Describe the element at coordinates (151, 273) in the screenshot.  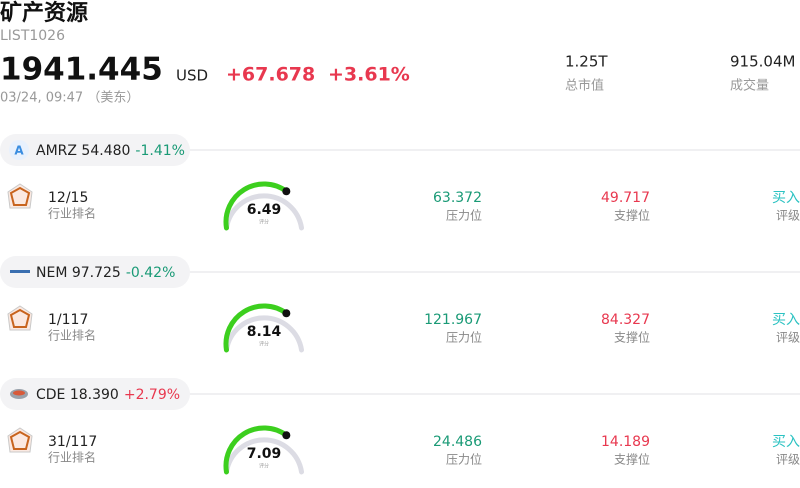
I see `stock-change: -0.42%` at that location.